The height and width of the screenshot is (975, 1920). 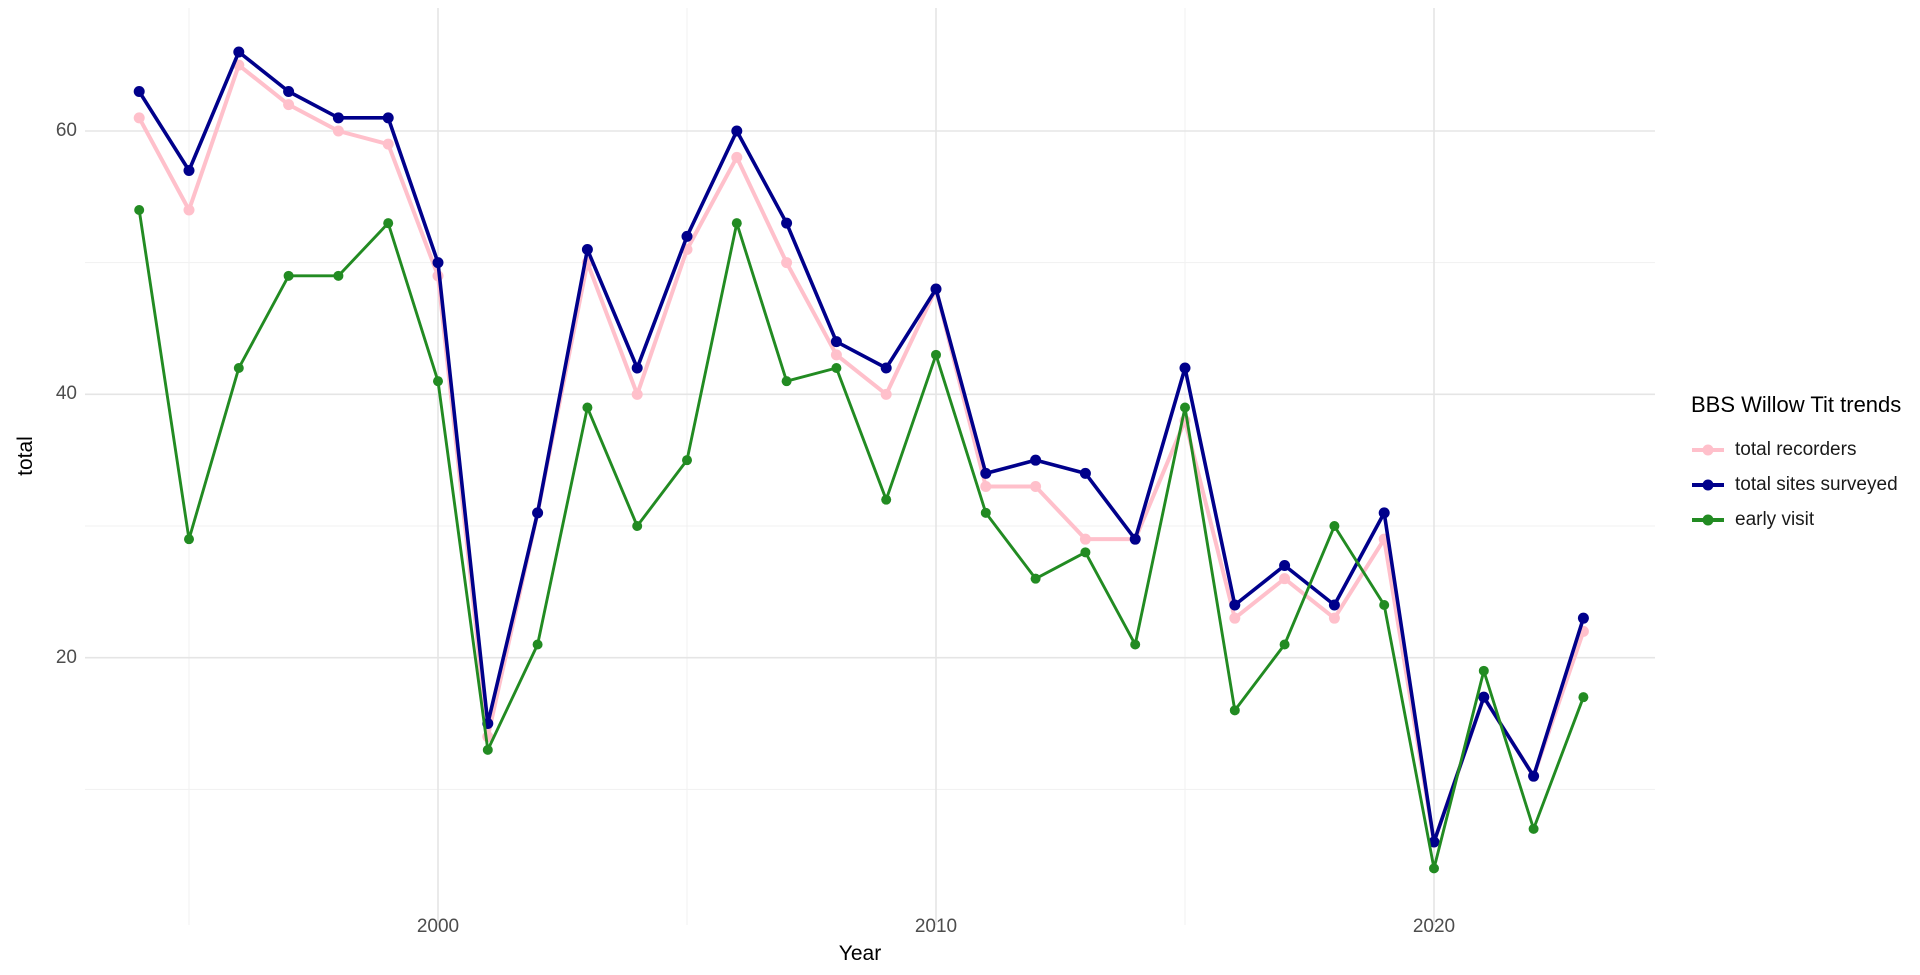 What do you see at coordinates (1775, 519) in the screenshot?
I see `legend-item-label: early visit` at bounding box center [1775, 519].